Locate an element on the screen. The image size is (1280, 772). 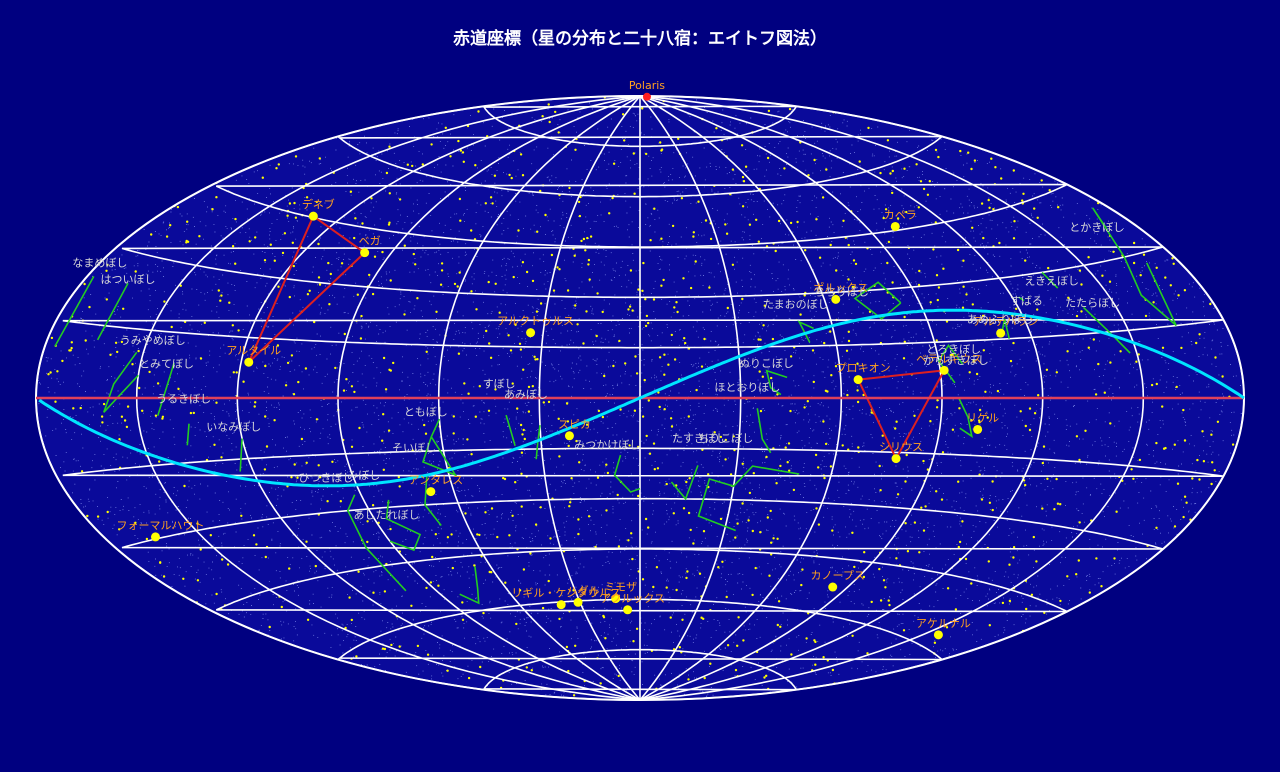
bright-star-label: ベガ is located at coordinates (370, 241).